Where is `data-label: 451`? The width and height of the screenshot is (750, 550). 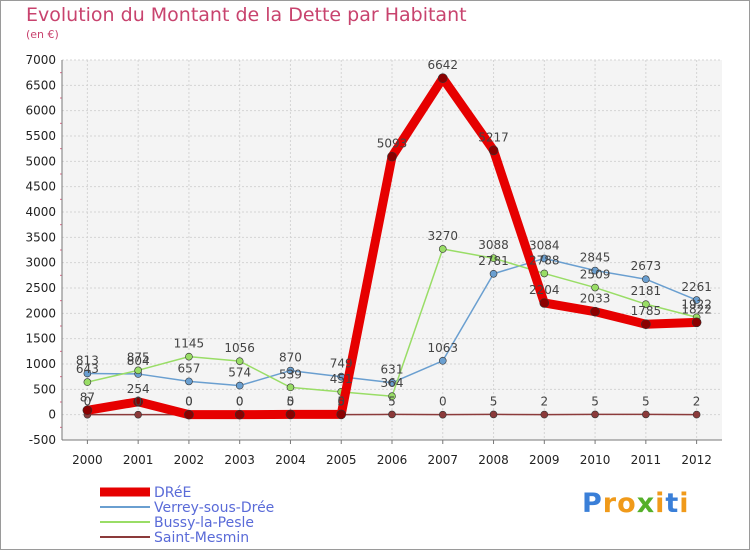
data-label: 451 is located at coordinates (341, 379).